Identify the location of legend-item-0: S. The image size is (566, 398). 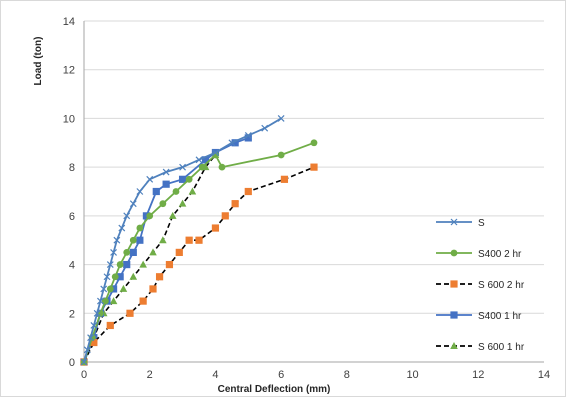
(460, 223).